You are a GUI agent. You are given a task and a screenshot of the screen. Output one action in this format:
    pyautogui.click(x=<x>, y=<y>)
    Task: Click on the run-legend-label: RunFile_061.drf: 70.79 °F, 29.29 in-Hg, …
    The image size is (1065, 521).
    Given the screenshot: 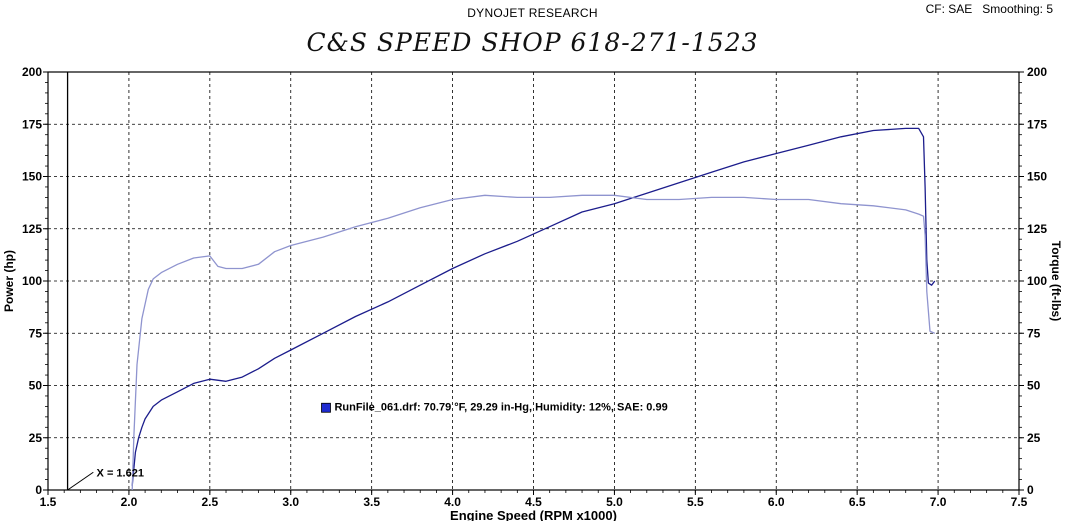 What is the action you would take?
    pyautogui.click(x=500, y=407)
    